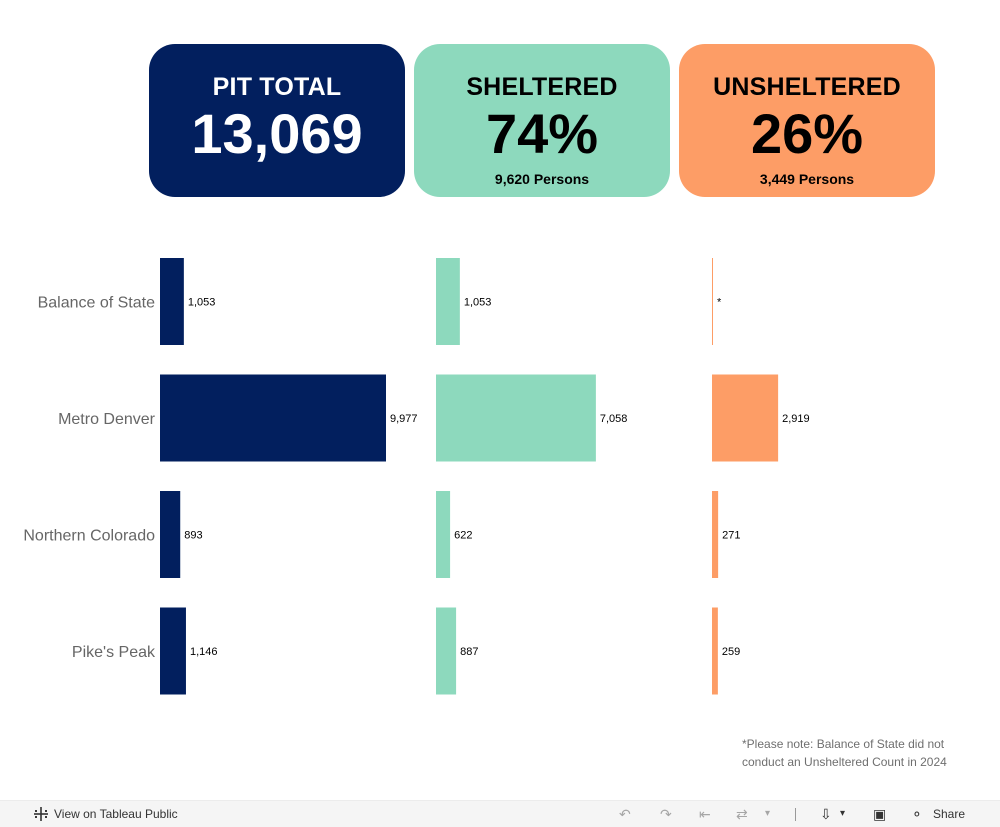 This screenshot has width=1000, height=827. I want to click on unsheltered-card: UNSHELTERED 26% 3,449 Persons, so click(807, 120).